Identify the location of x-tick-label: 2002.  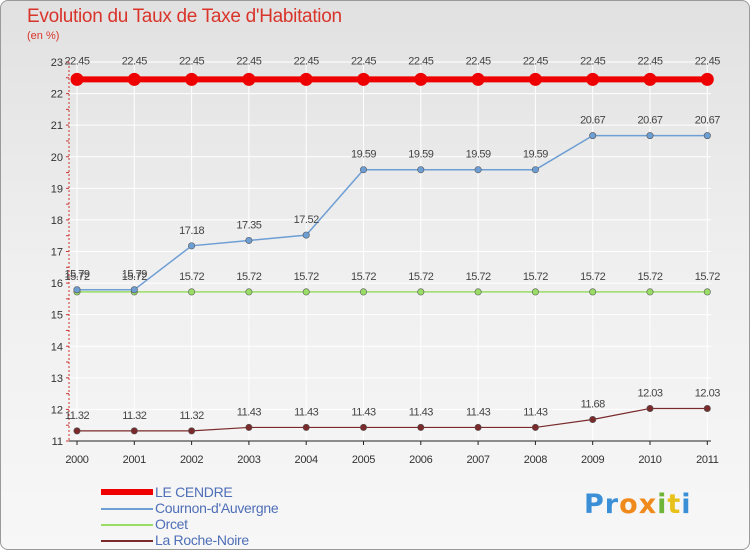
(191, 460).